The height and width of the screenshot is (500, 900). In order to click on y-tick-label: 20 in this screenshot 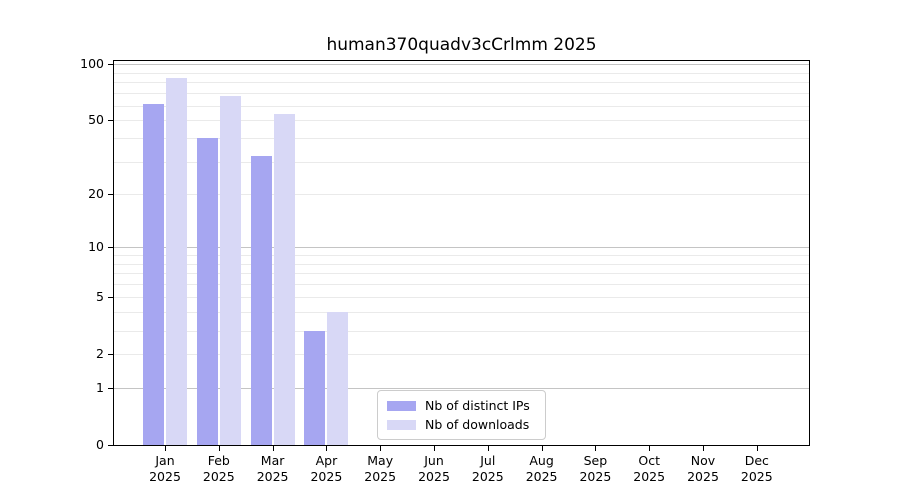, I will do `click(96, 193)`.